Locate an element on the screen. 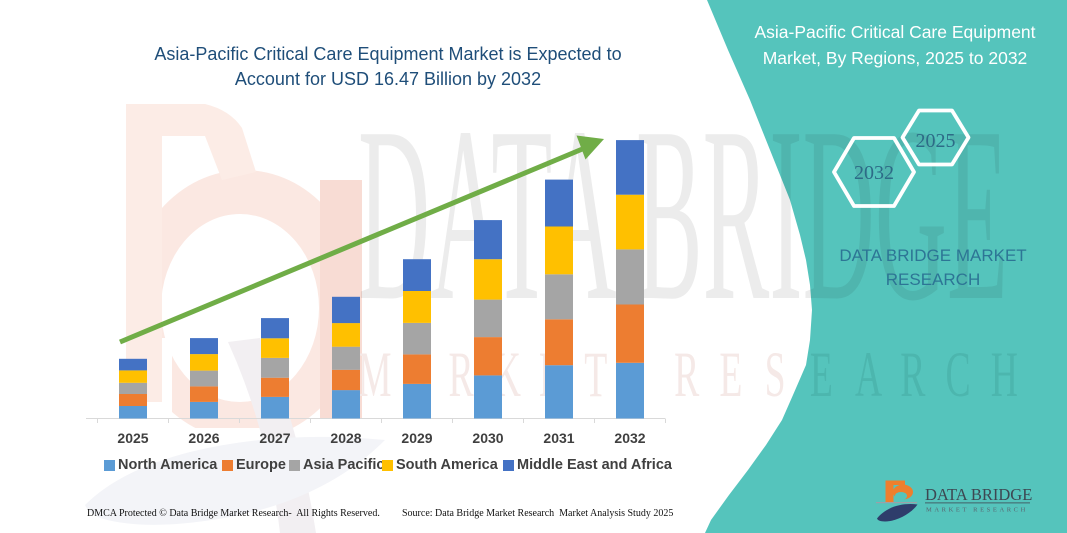  svg-text: DATA BRIDGE is located at coordinates (978, 494).